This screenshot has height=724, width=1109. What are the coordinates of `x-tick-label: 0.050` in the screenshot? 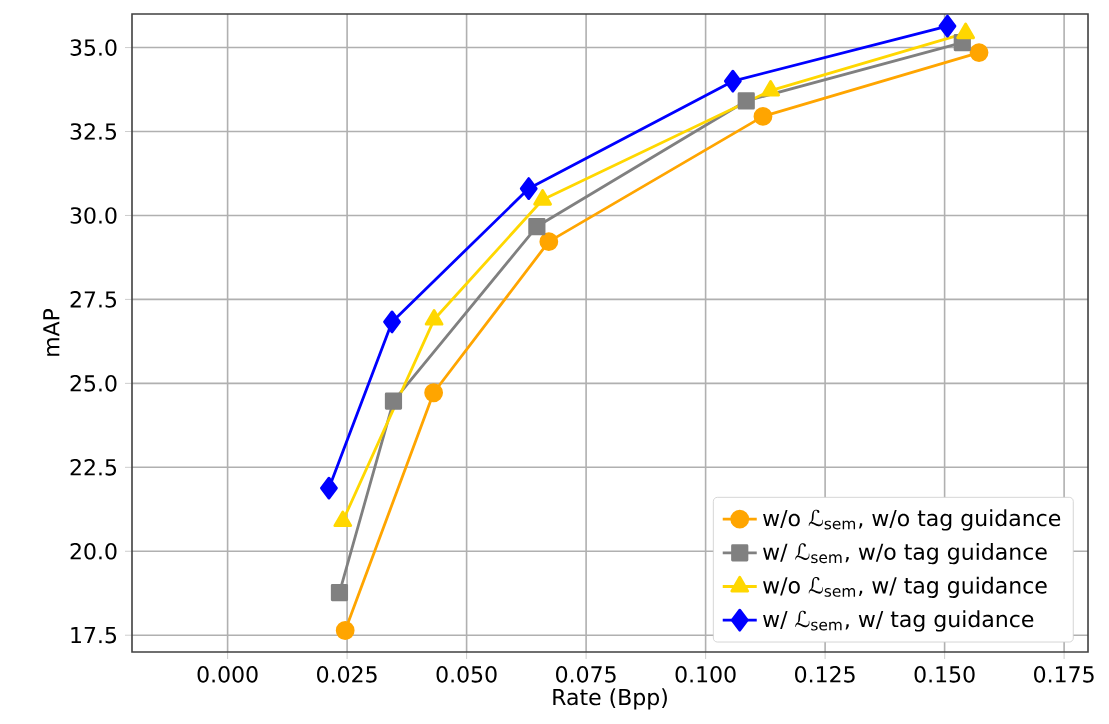 It's located at (466, 674).